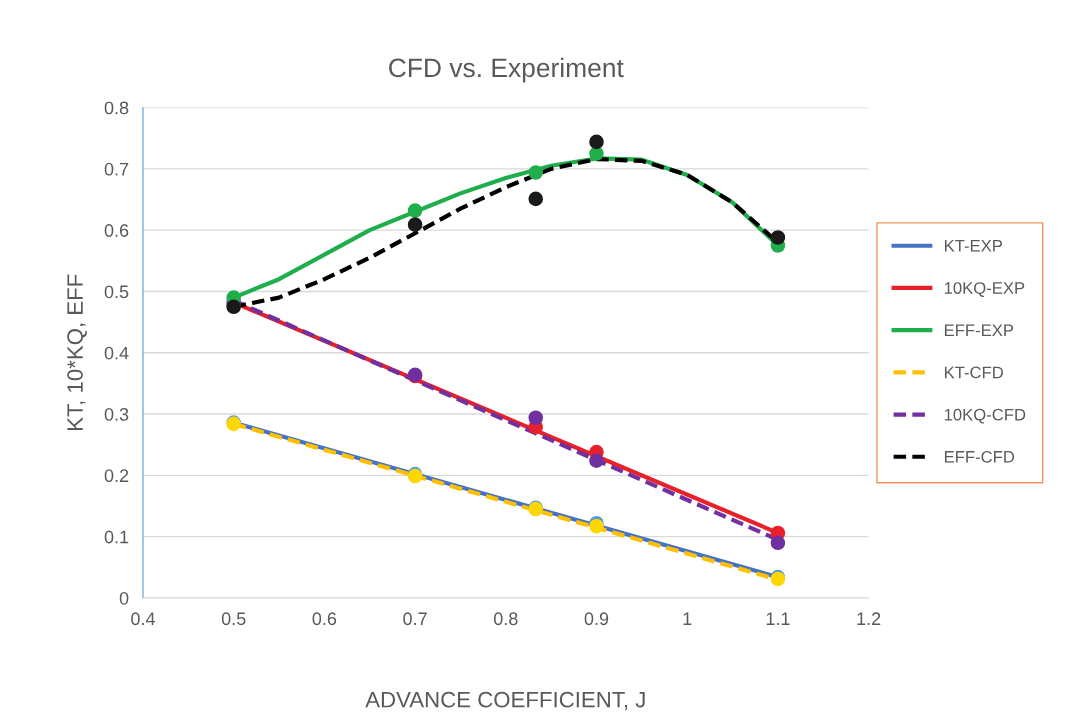  What do you see at coordinates (116, 414) in the screenshot?
I see `y-tick-label: 0.3` at bounding box center [116, 414].